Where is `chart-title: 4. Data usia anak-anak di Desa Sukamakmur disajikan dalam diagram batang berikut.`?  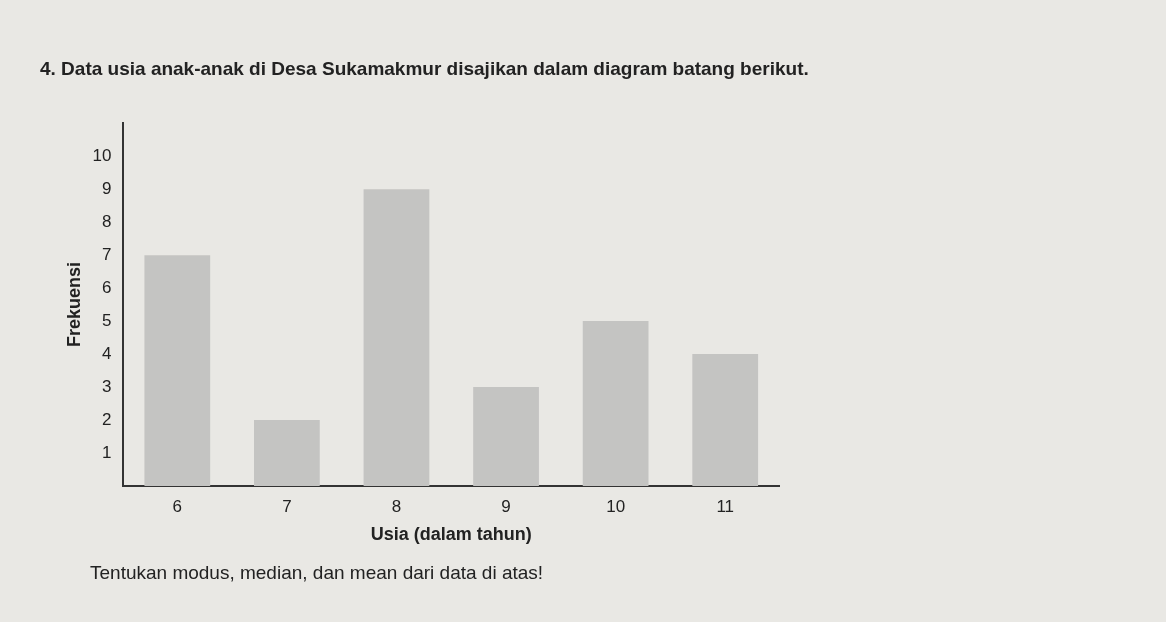
chart-title: 4. Data usia anak-anak di Desa Sukamakmur disajikan dalam diagram batang berikut. is located at coordinates (424, 69).